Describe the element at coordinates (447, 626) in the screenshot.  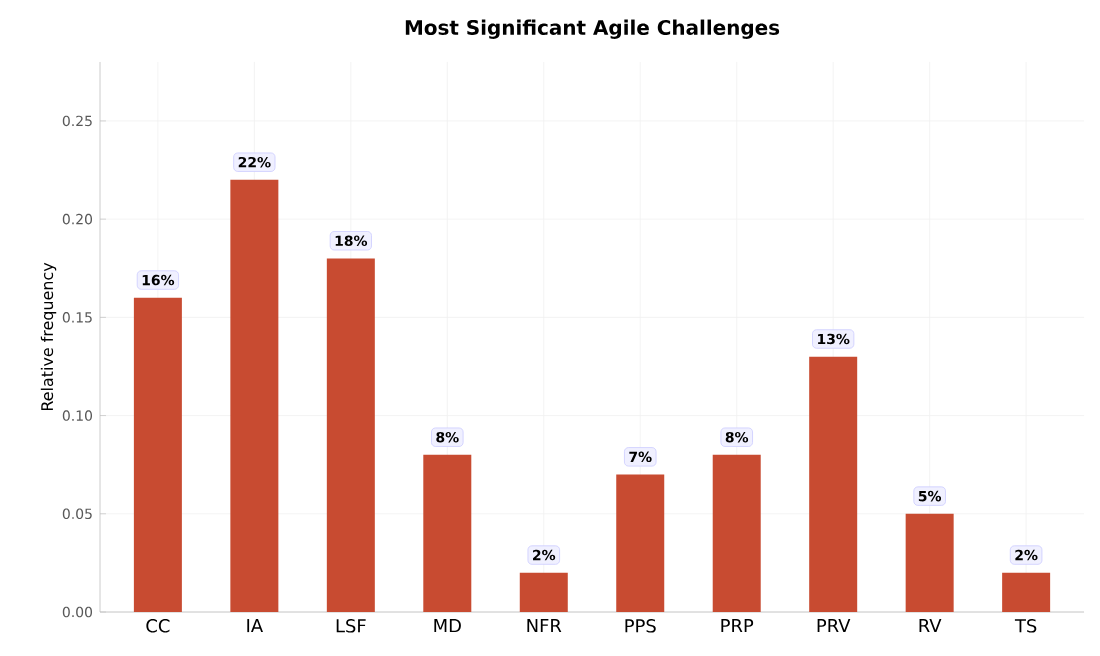
I see `x-tick-label: MD` at that location.